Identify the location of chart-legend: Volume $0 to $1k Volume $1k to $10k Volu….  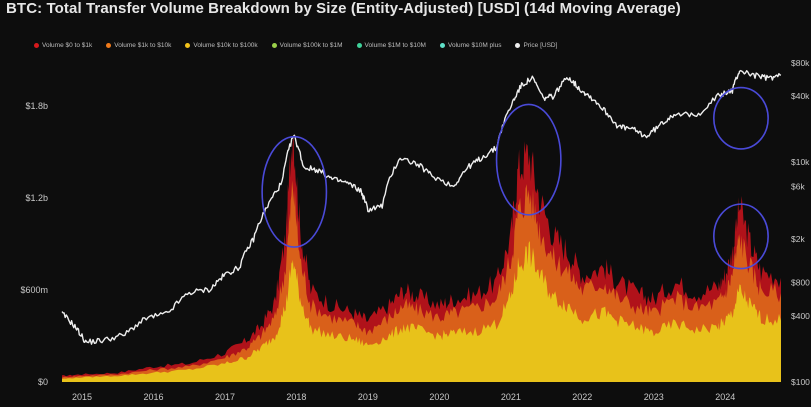
(295, 45).